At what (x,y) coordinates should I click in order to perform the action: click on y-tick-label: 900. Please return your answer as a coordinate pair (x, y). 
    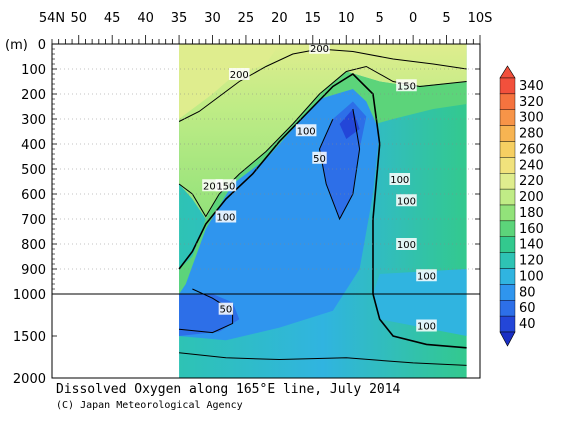
    Looking at the image, I should click on (33, 270).